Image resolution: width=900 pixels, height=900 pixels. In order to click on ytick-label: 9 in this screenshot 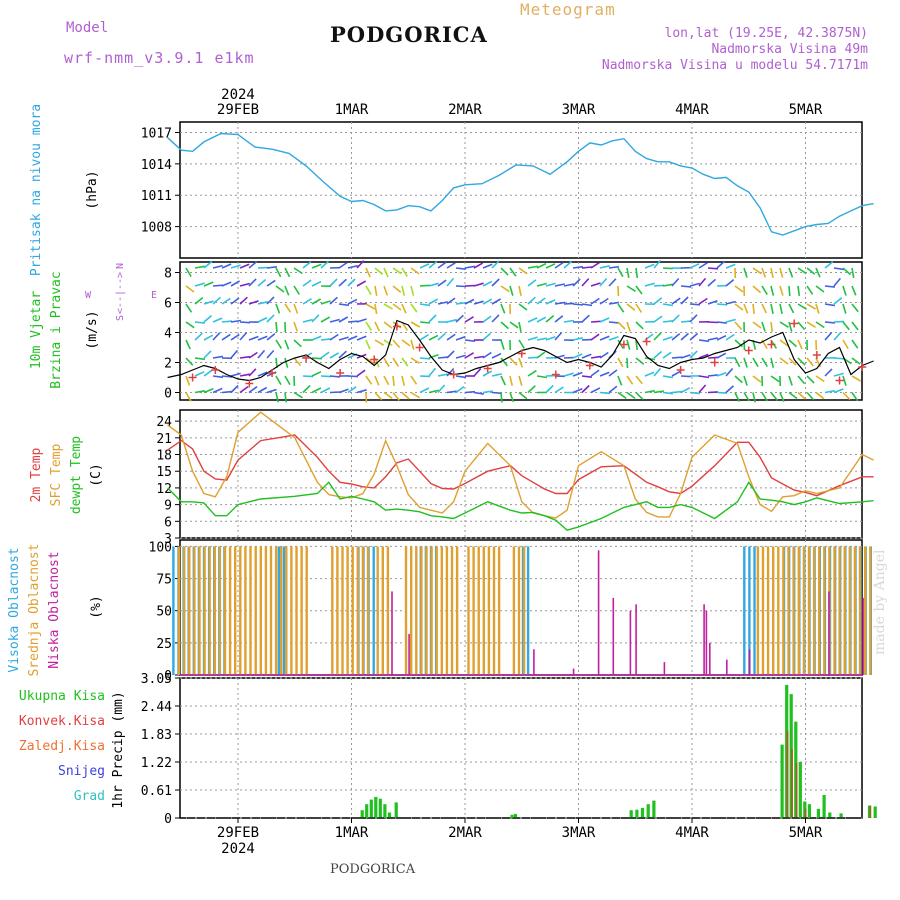, I will do `click(168, 506)`.